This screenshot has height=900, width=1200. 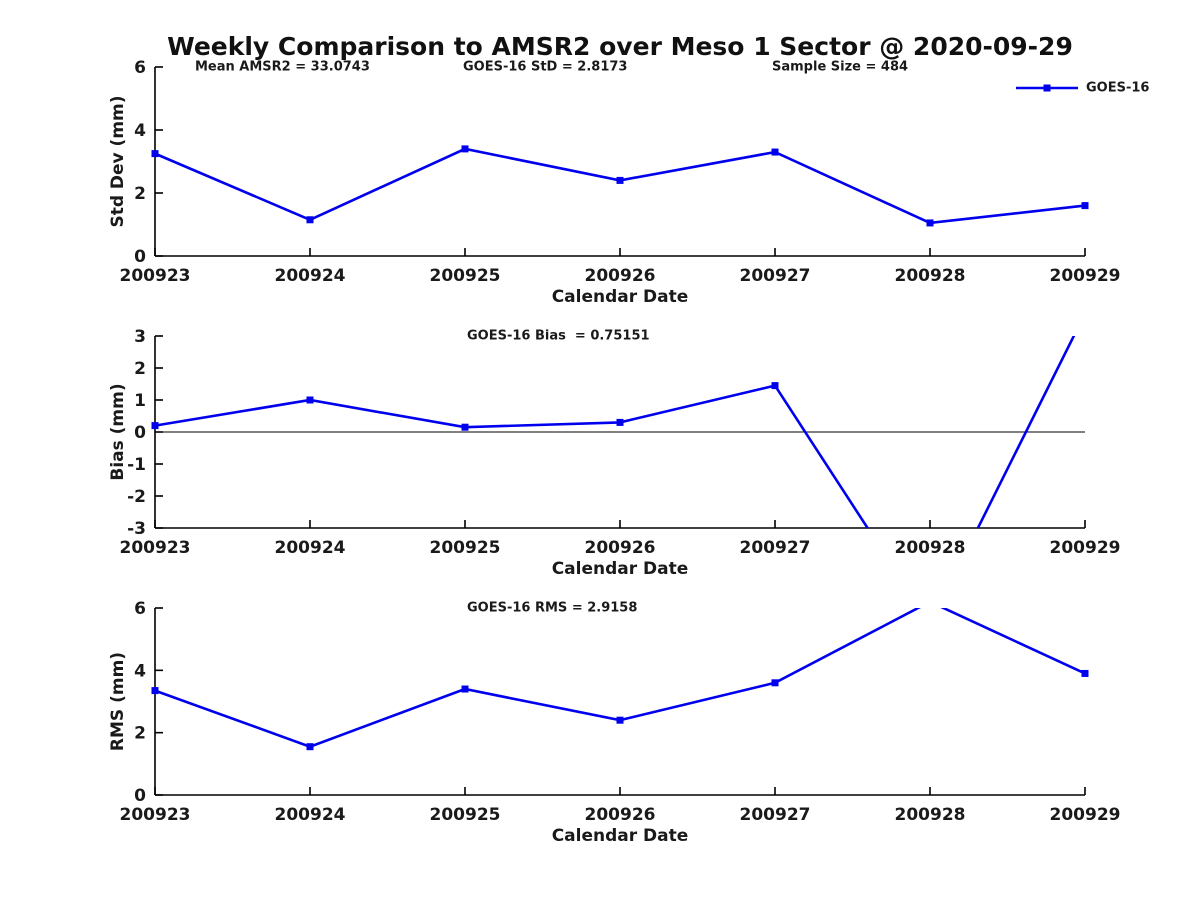 I want to click on legend: GOES-16, so click(x=1082, y=88).